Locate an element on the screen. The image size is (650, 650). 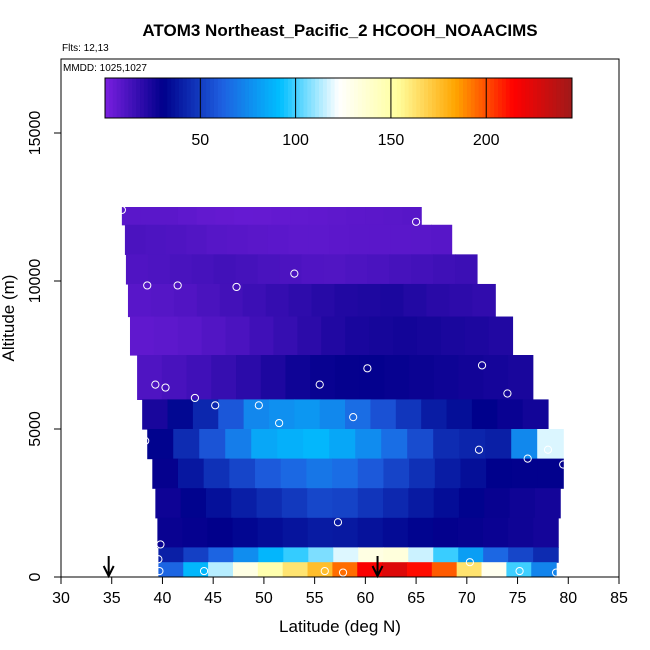
y-axis-label: Altitude (m) is located at coordinates (9, 318).